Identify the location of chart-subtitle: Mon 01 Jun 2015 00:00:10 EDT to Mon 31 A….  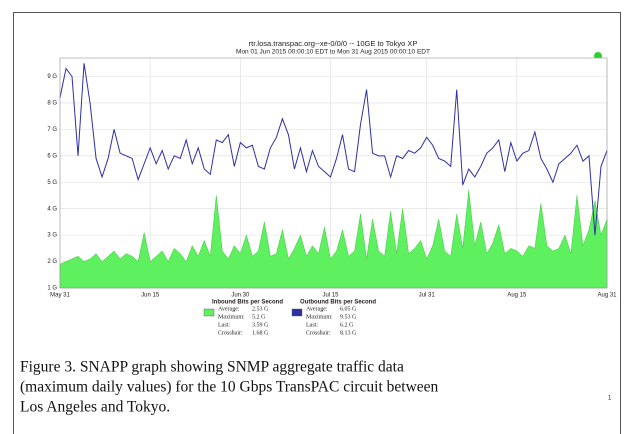
(333, 52).